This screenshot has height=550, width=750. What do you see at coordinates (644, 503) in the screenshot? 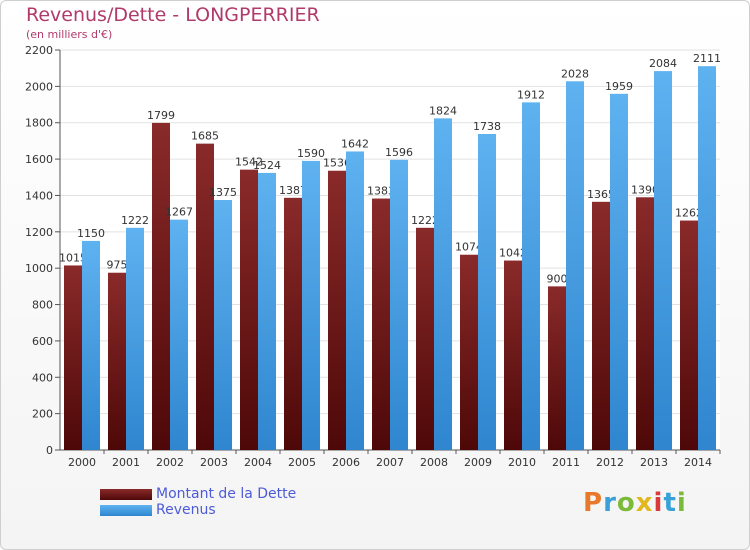
I see `logo-letter: x` at bounding box center [644, 503].